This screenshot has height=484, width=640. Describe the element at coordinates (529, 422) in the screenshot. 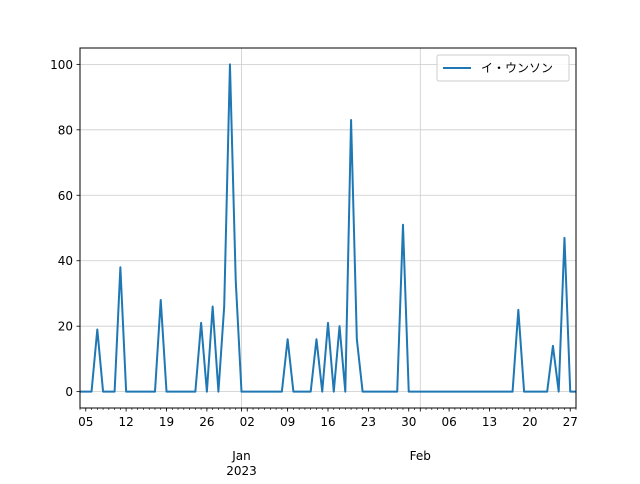

I see `x-tick-label: 20` at that location.